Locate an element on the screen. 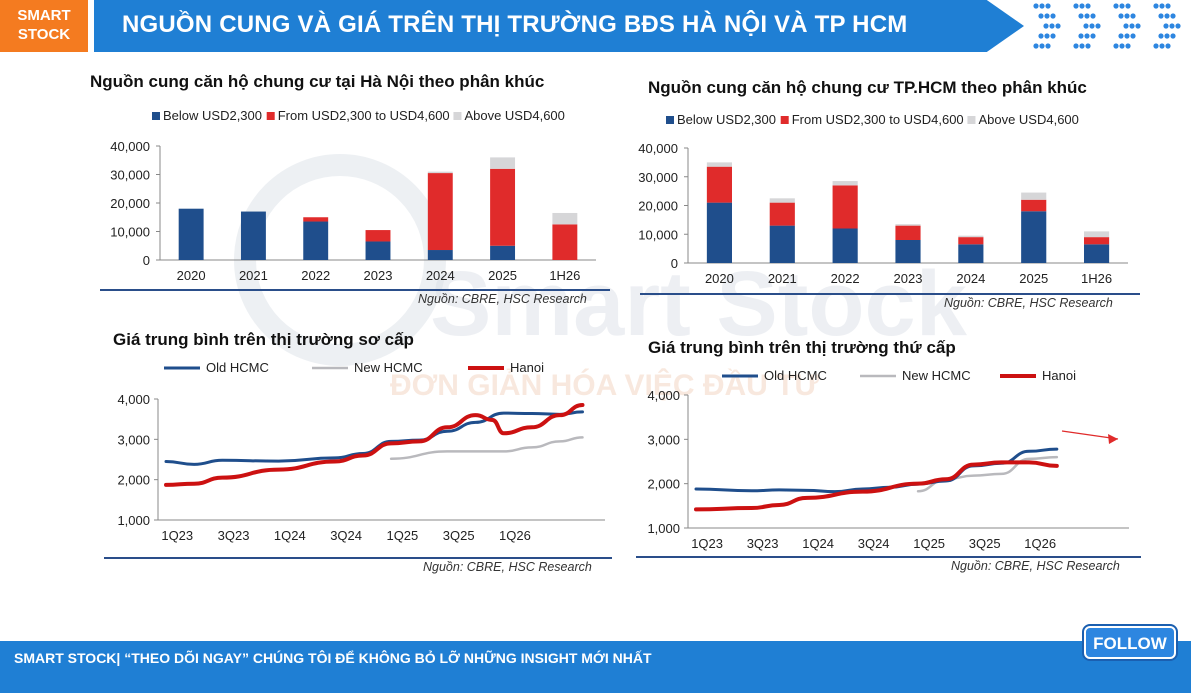 The width and height of the screenshot is (1191, 693). x-tick-label: 3Q23 is located at coordinates (234, 535).